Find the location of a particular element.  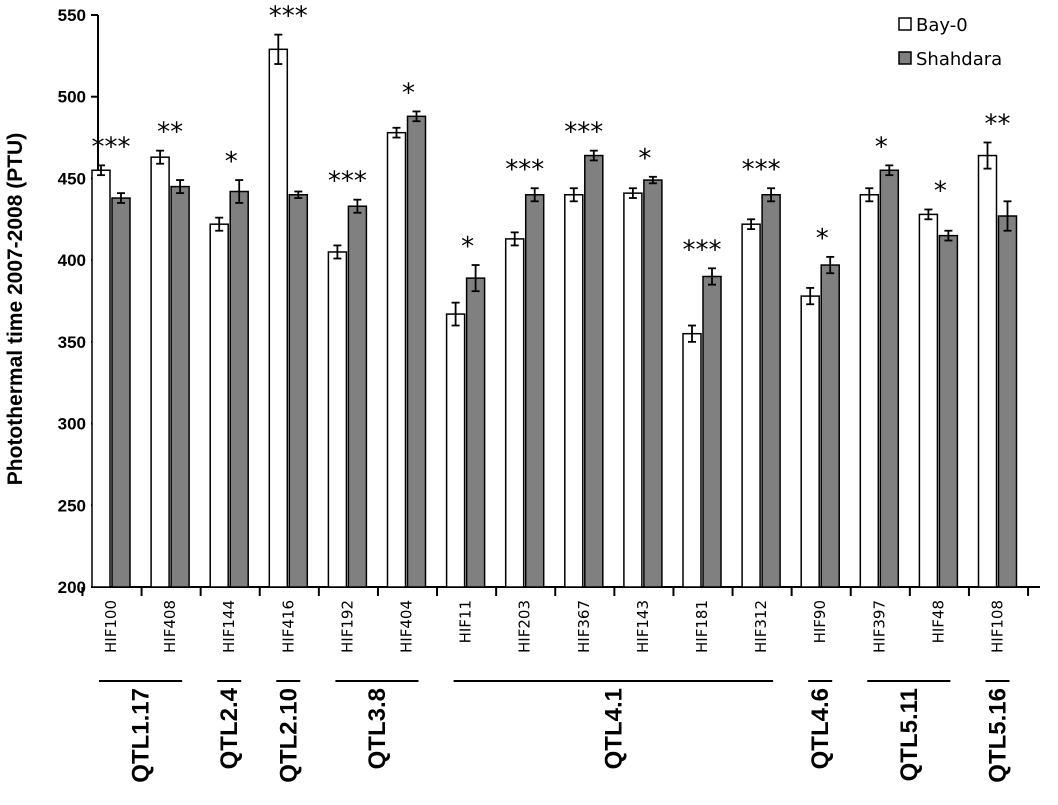

category-label-hif181: HIF181 is located at coordinates (702, 626).